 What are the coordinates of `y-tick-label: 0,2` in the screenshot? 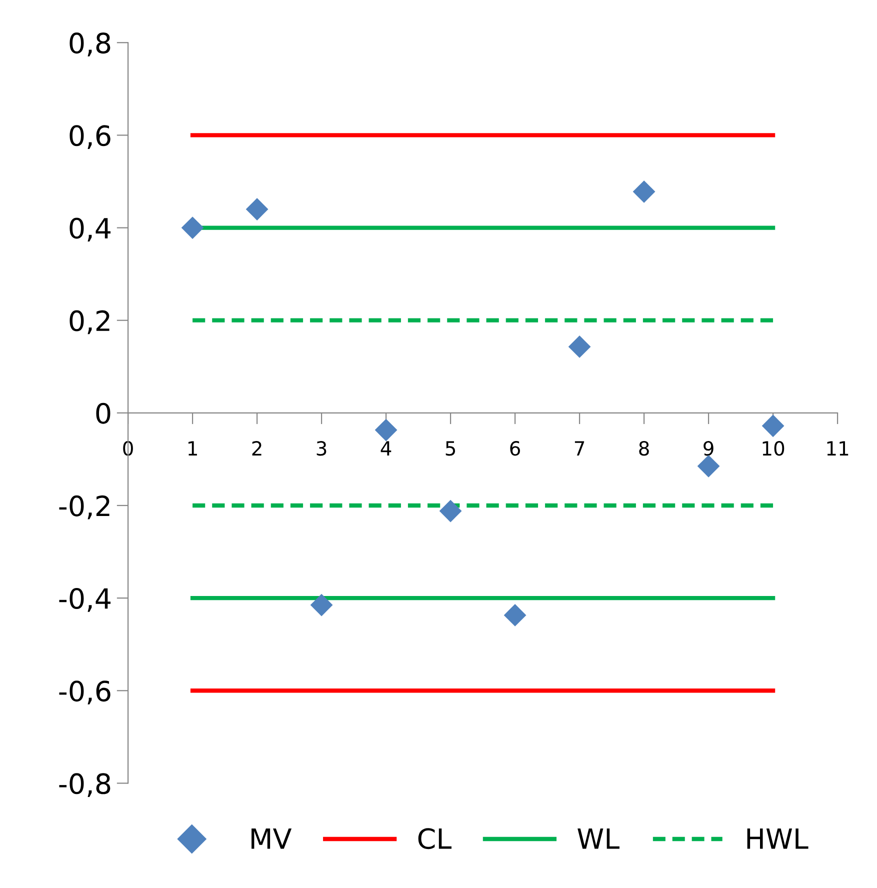 It's located at (90, 322).